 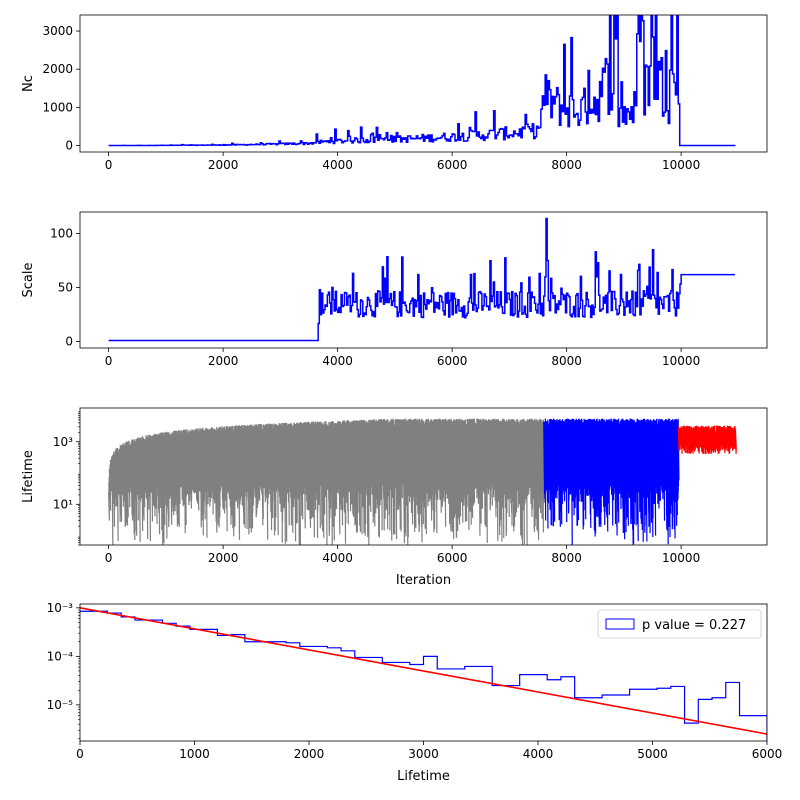 I want to click on y-axis-label: Lifetime, so click(x=28, y=476).